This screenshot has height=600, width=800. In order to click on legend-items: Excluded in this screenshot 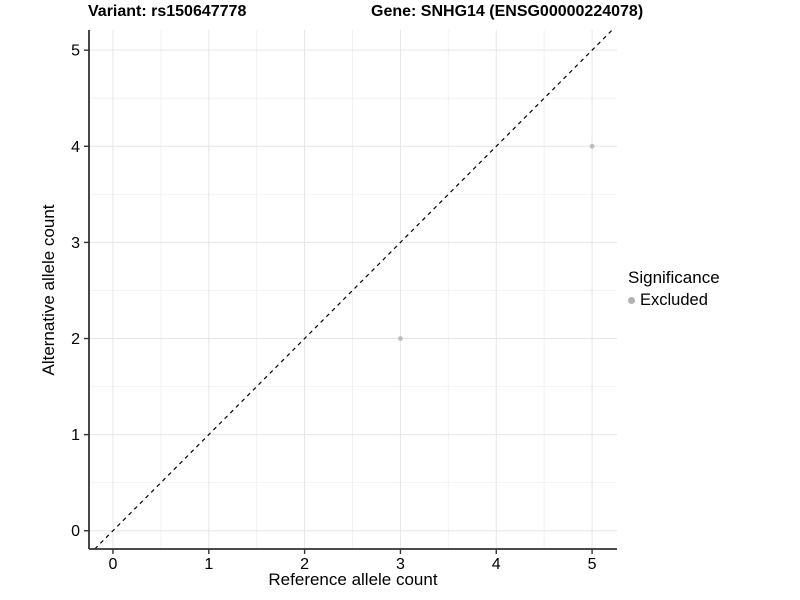, I will do `click(674, 300)`.